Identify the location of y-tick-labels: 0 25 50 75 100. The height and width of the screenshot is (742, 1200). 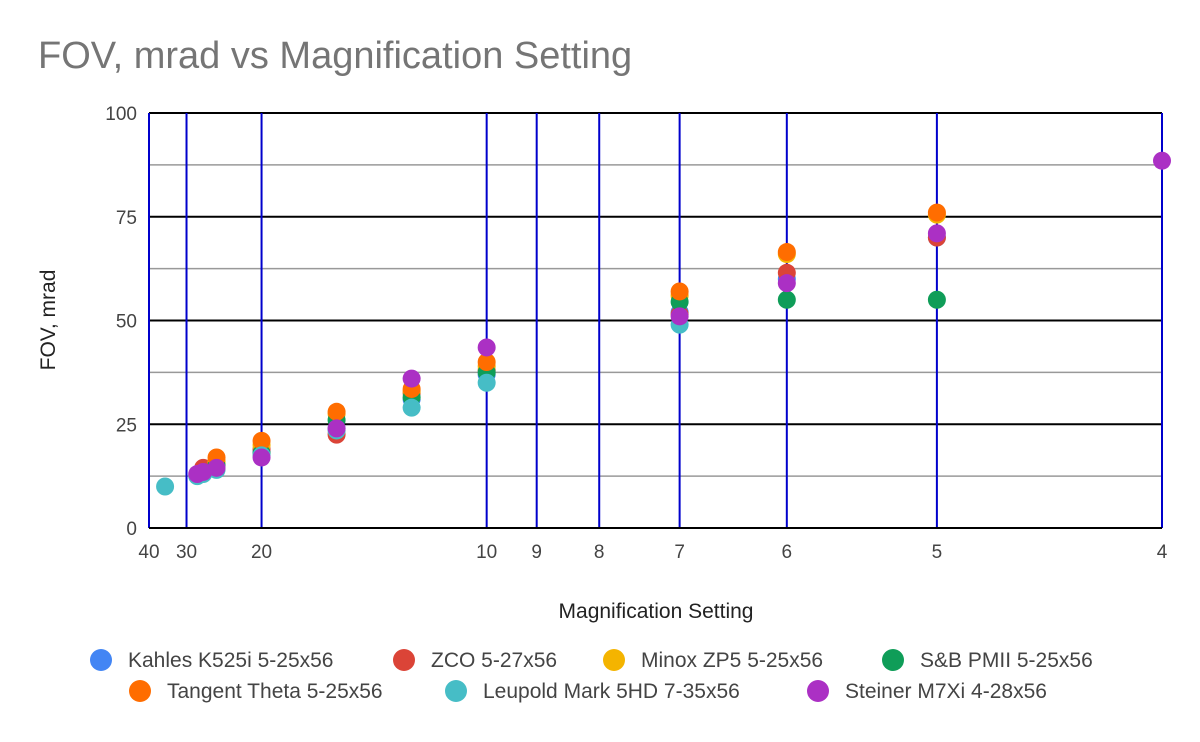
(121, 322).